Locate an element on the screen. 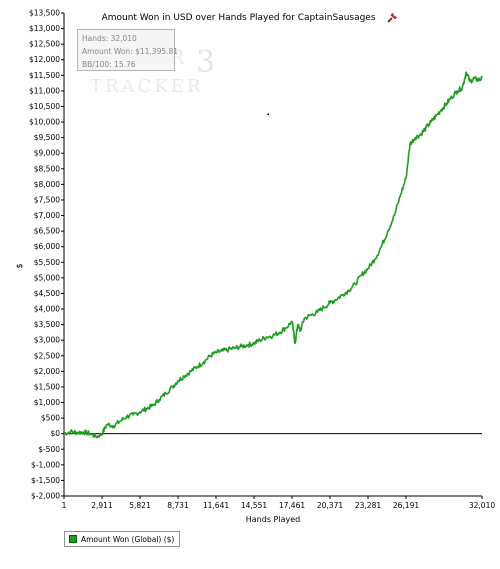  legend-swatch is located at coordinates (73, 539).